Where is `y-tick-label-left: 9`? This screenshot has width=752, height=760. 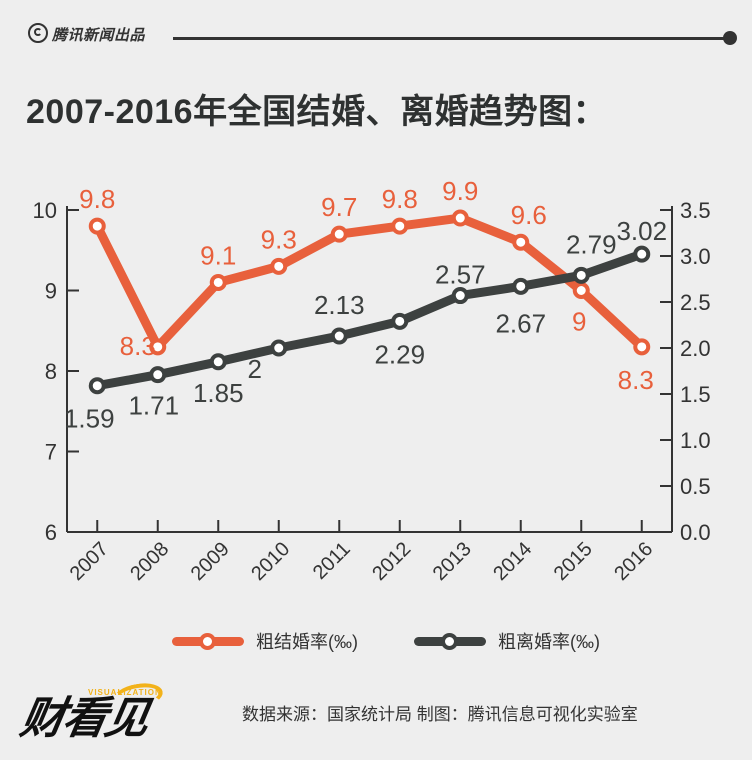
y-tick-label-left: 9 is located at coordinates (51, 291).